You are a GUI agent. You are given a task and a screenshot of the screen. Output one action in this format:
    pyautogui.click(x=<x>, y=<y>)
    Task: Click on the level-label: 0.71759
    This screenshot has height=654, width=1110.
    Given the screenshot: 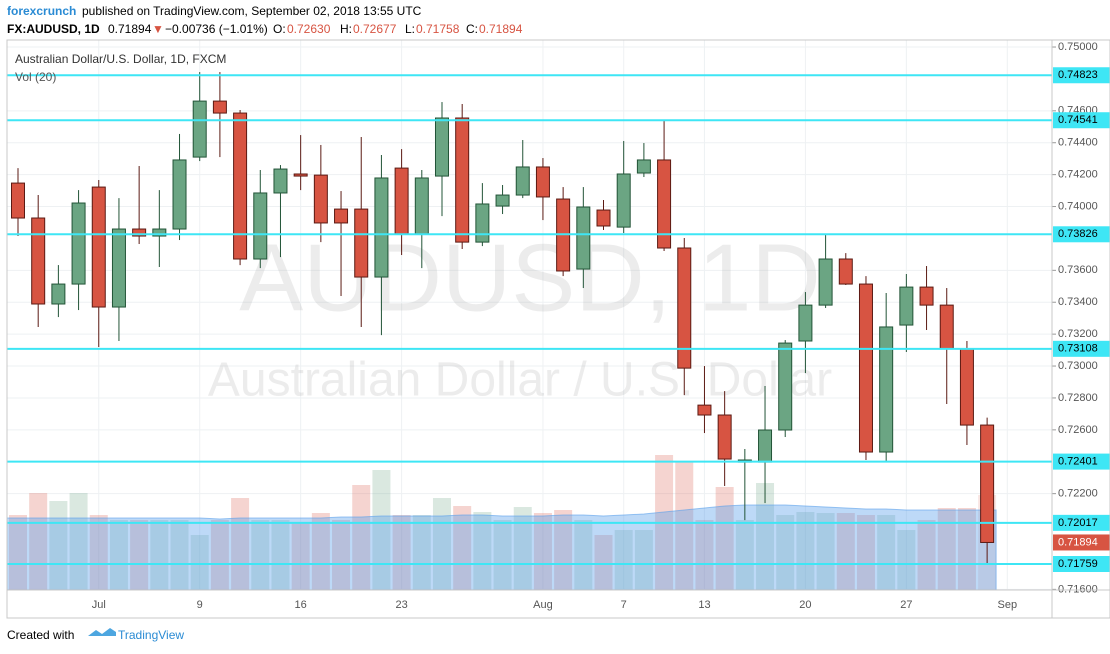 What is the action you would take?
    pyautogui.click(x=1078, y=564)
    